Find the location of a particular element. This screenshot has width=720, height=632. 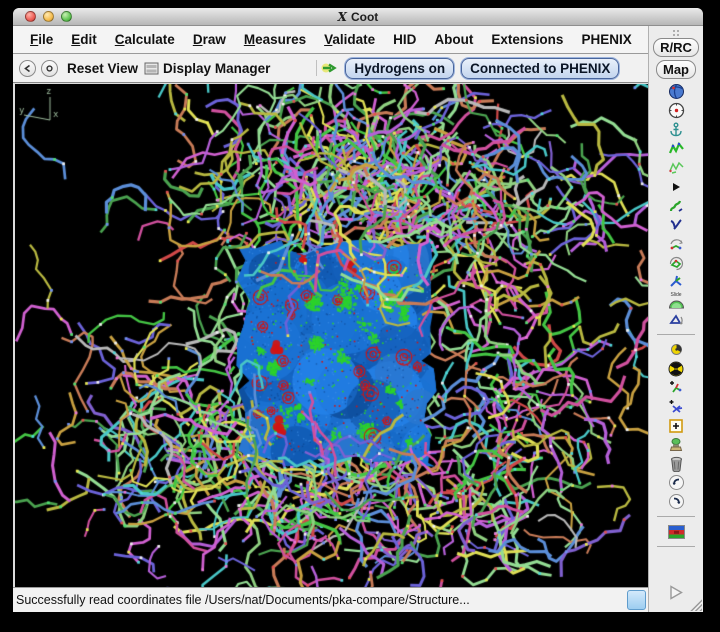

right-toolbar: R/RC Map is located at coordinates (675, 319).